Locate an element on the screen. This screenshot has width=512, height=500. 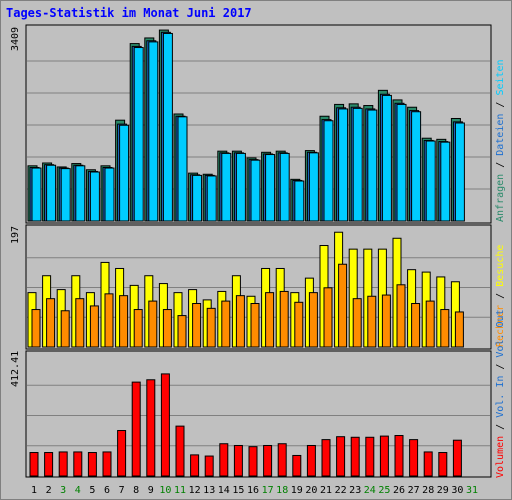
right-label-segment: Vol. Out is located at coordinates (500, 333).